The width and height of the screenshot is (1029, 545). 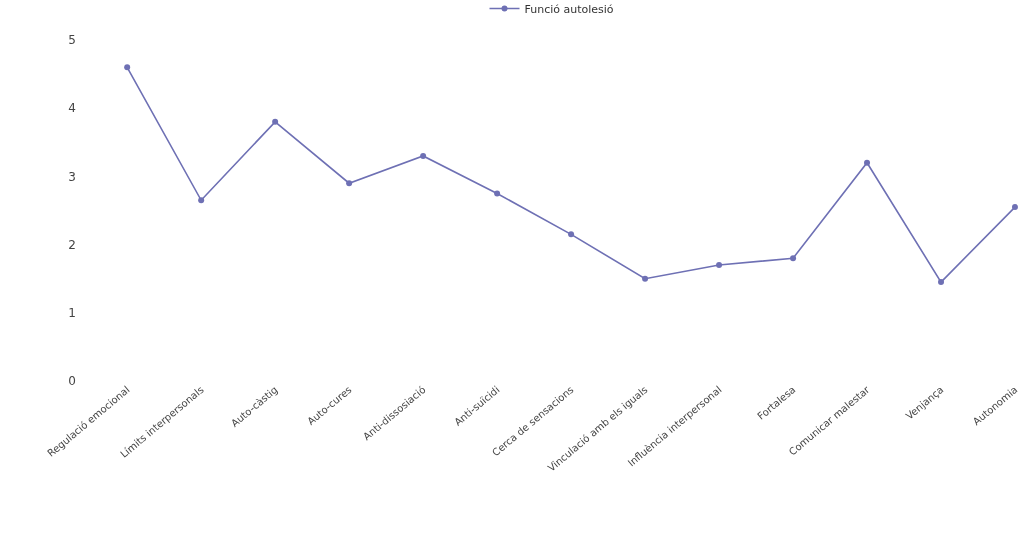 What do you see at coordinates (72, 108) in the screenshot?
I see `y-tick-label: 4` at bounding box center [72, 108].